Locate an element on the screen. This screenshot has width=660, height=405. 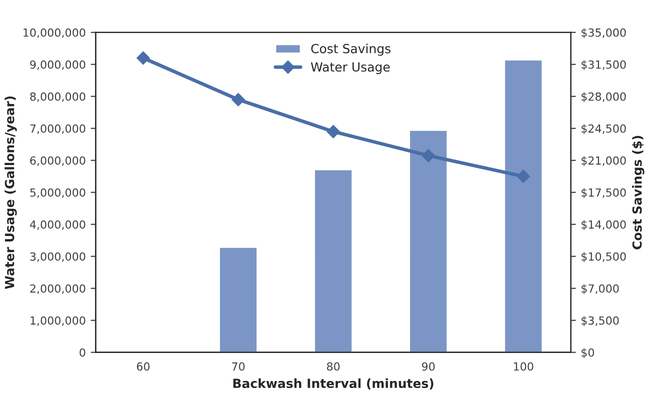
y-tick-label: 8,000,000 is located at coordinates (58, 97).